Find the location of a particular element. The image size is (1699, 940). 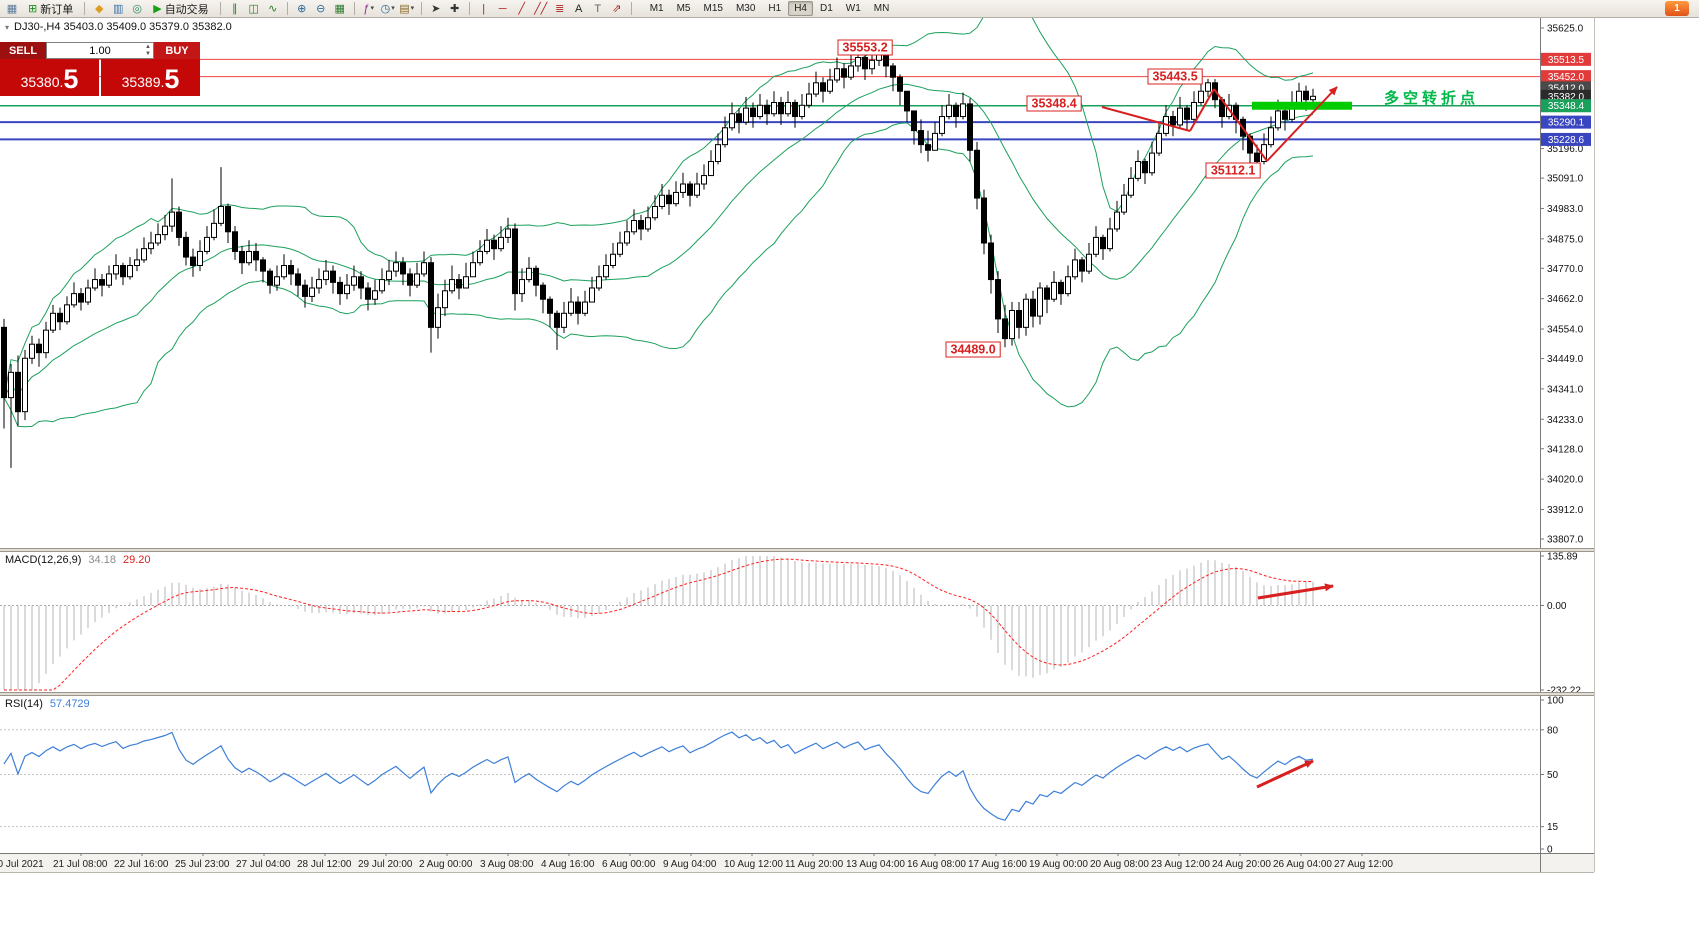

axis-price-box-35452.0 is located at coordinates (1566, 77).